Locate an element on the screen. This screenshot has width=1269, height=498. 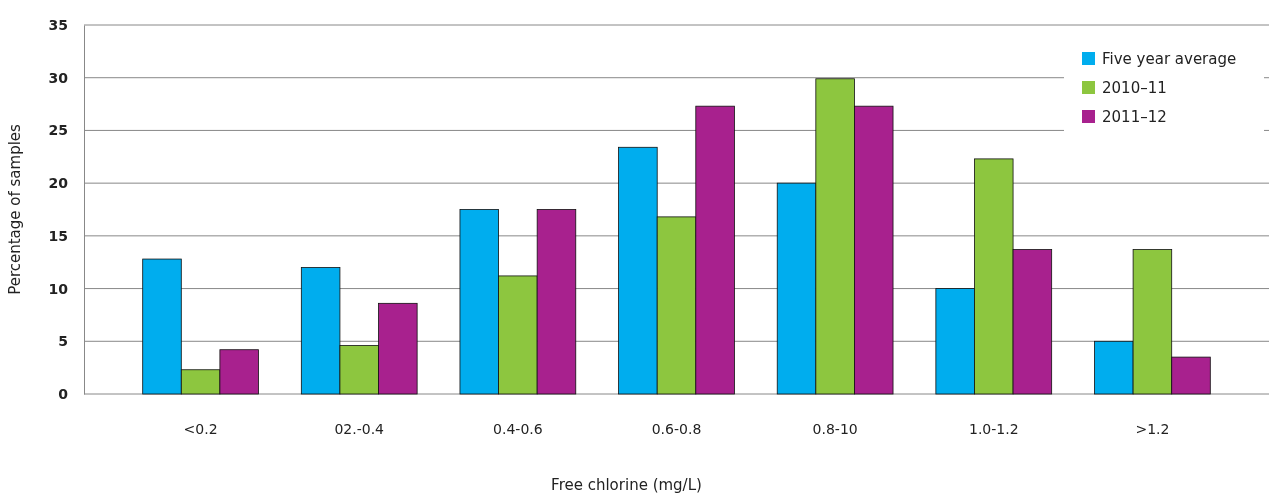
y-tick-label: 30 is located at coordinates (58, 77).